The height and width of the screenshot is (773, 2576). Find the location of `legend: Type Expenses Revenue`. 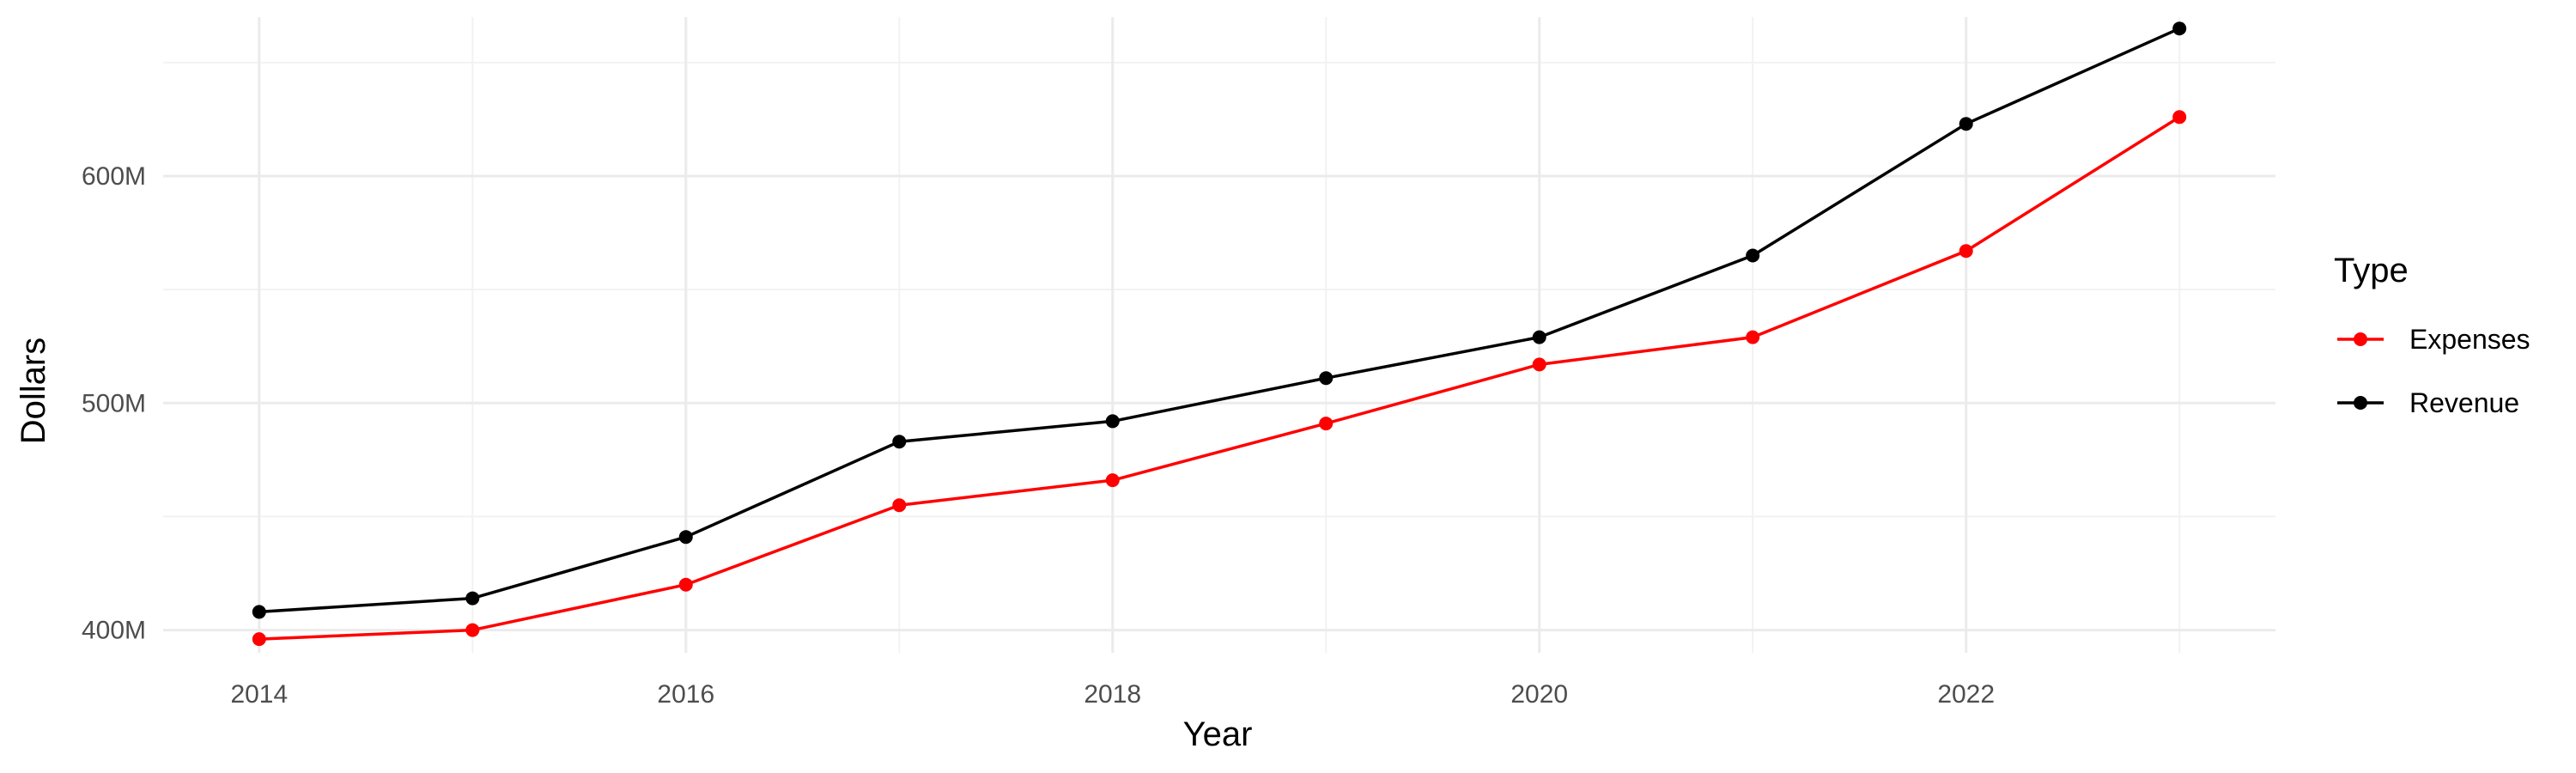

legend: Type Expenses Revenue is located at coordinates (2432, 335).